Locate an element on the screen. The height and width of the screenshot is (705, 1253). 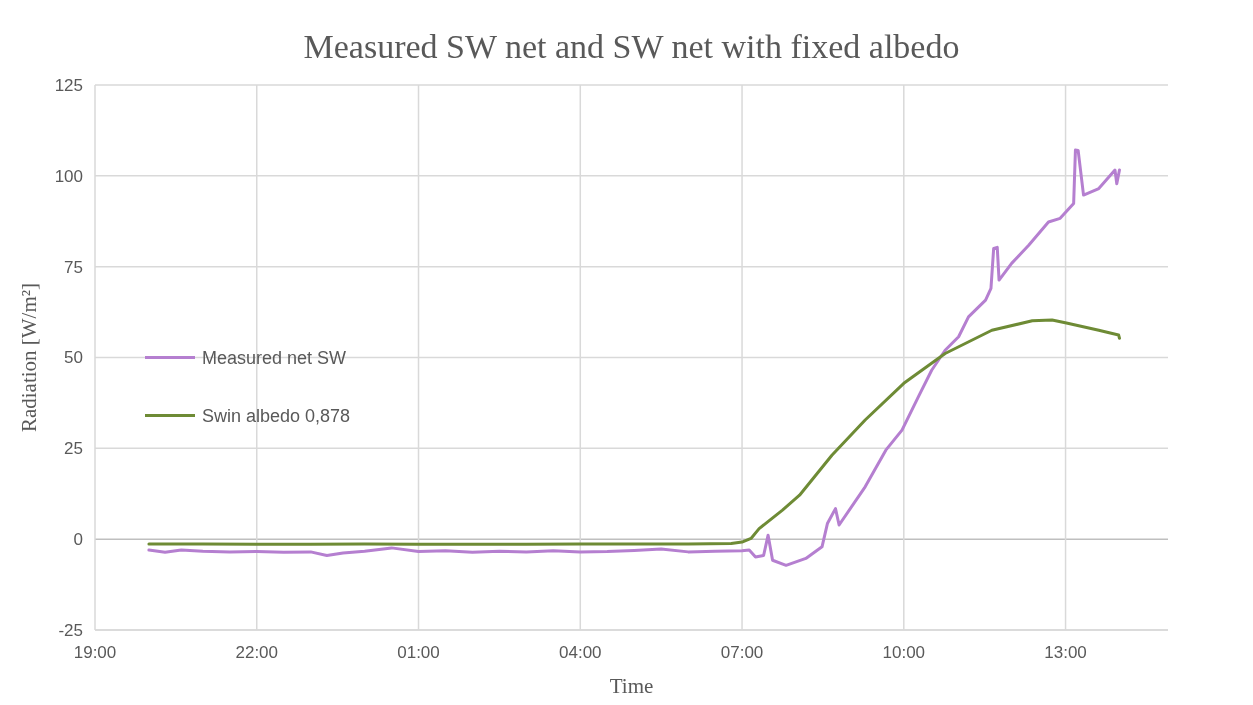
y-tick-label: 100 is located at coordinates (68, 176).